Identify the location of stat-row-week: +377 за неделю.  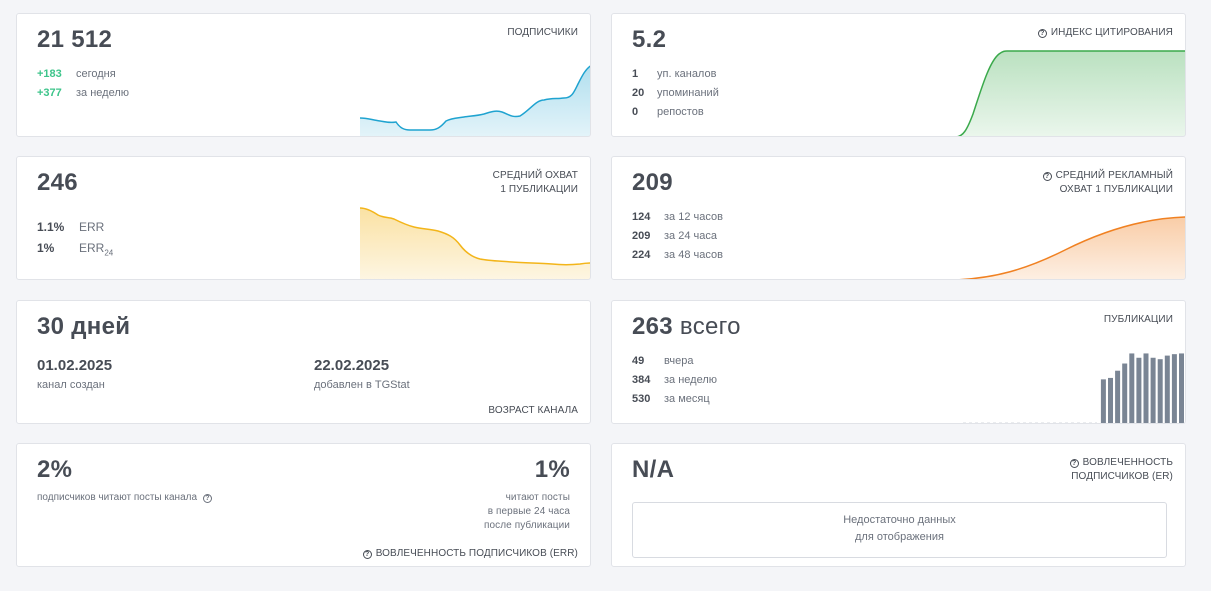
(83, 93).